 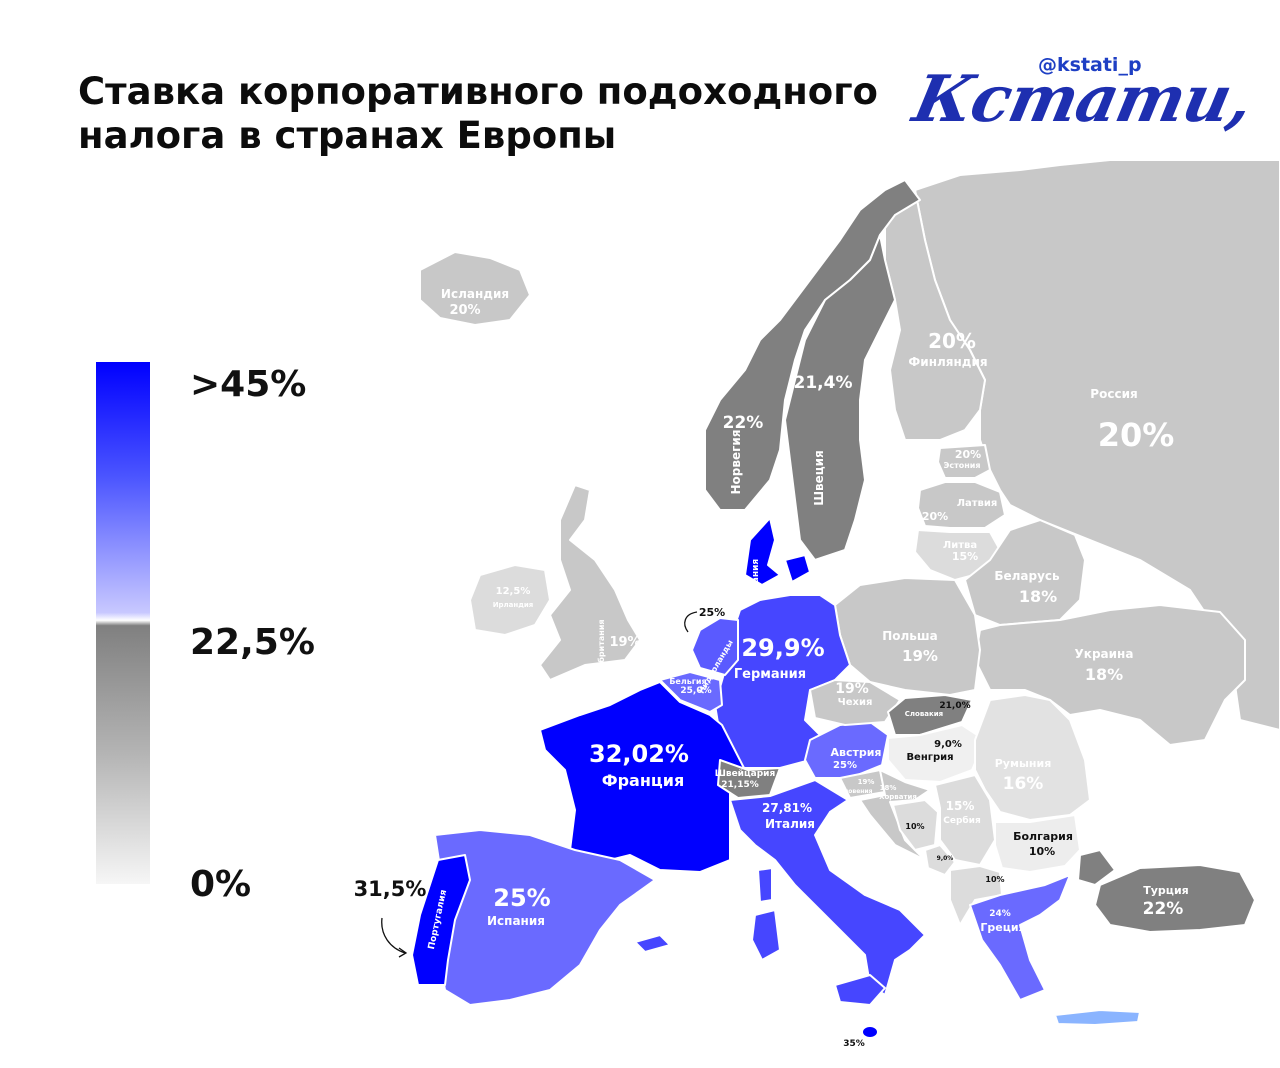 What do you see at coordinates (823, 383) in the screenshot?
I see `label-rate-sweden: 21,4%` at bounding box center [823, 383].